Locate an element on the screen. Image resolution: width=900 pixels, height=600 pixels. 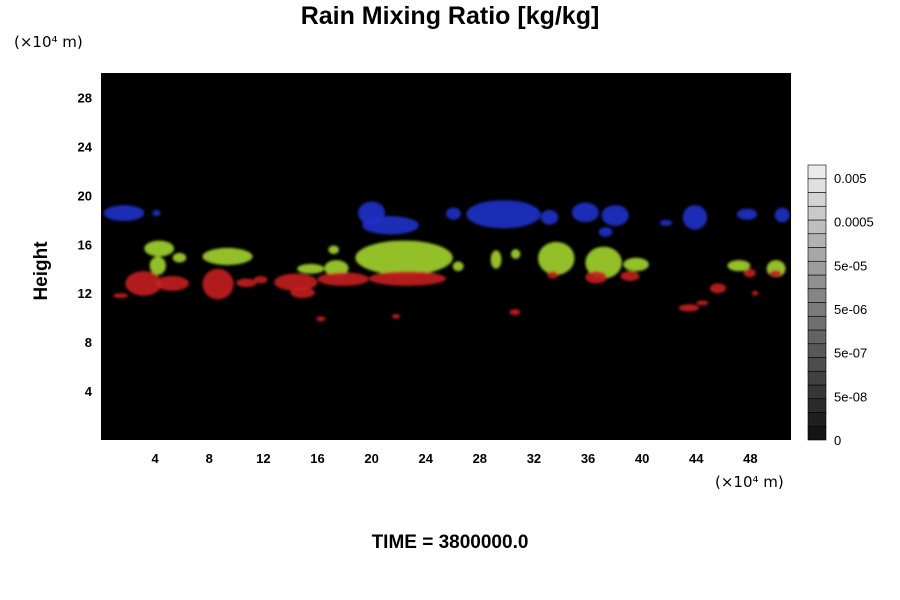
x-tick-label: 40 is located at coordinates (642, 458).